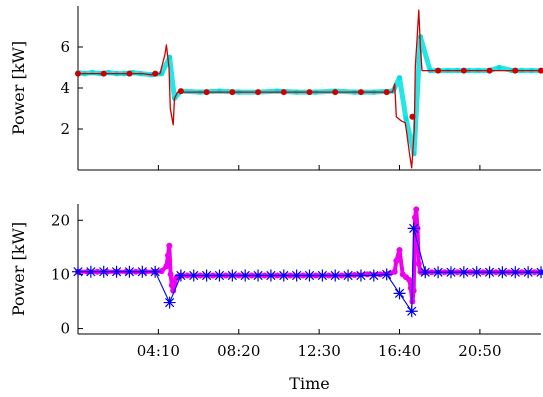  I want to click on y-tick-label: 0, so click(65, 329).